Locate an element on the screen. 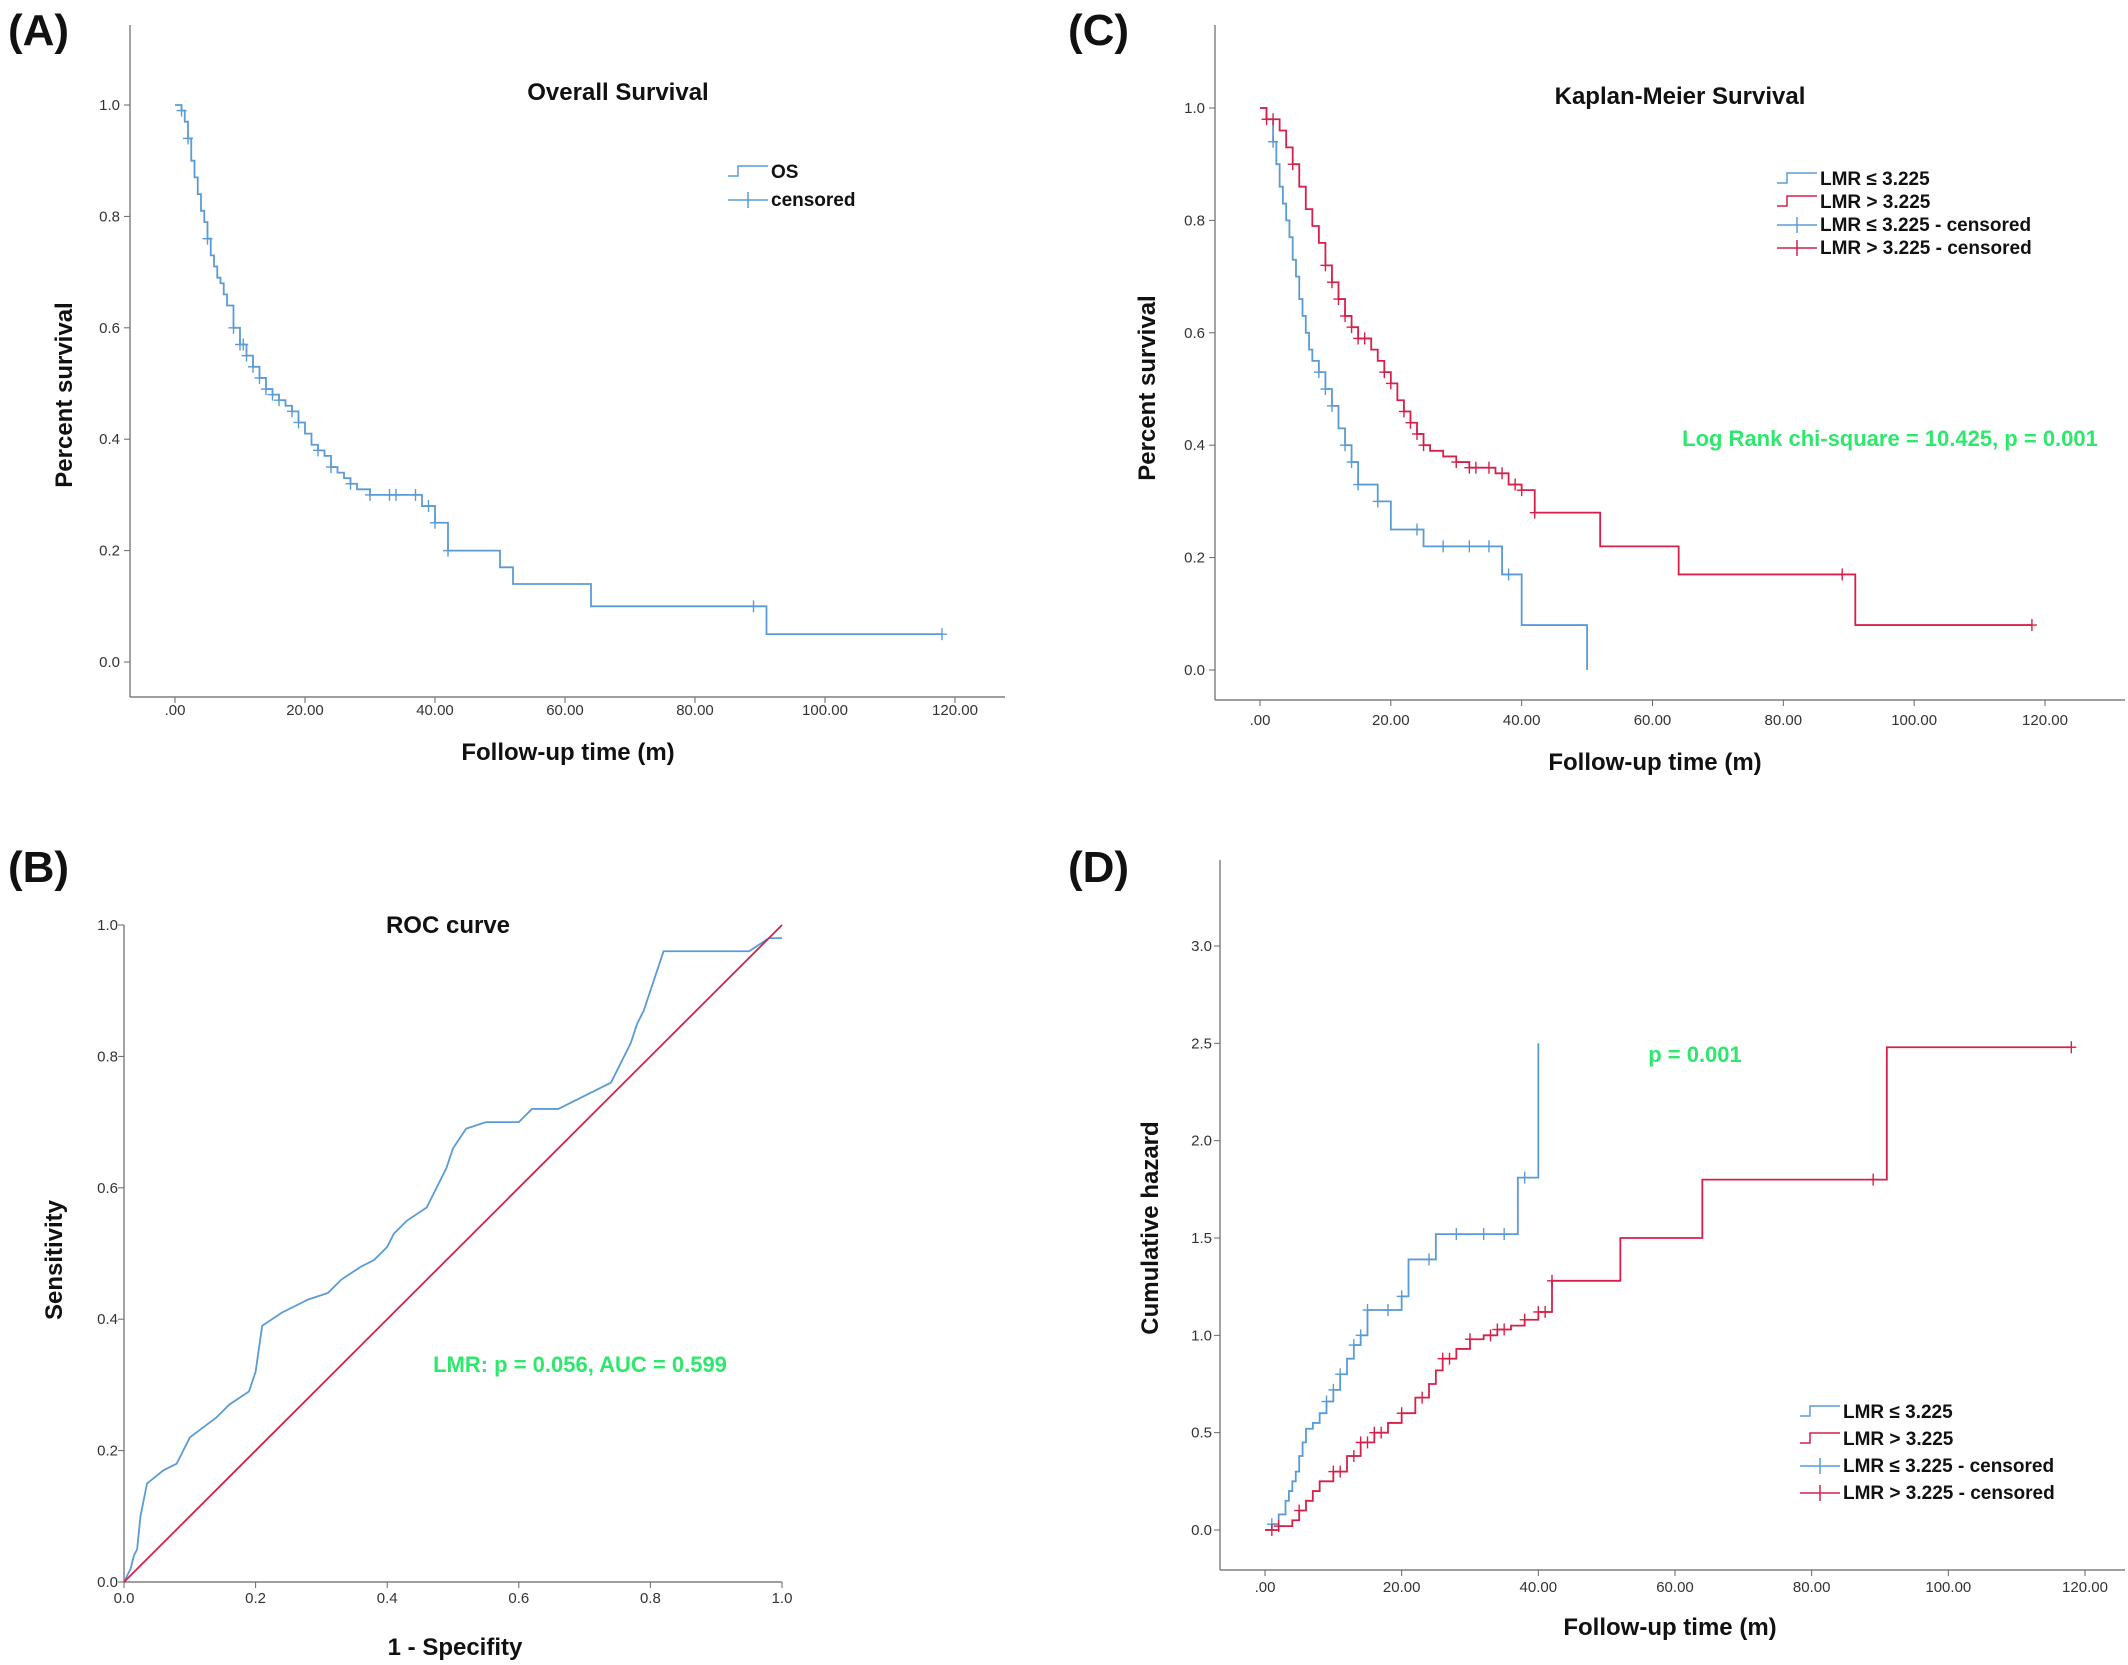 Image resolution: width=2128 pixels, height=1665 pixels. panel-label: (C) is located at coordinates (1098, 30).